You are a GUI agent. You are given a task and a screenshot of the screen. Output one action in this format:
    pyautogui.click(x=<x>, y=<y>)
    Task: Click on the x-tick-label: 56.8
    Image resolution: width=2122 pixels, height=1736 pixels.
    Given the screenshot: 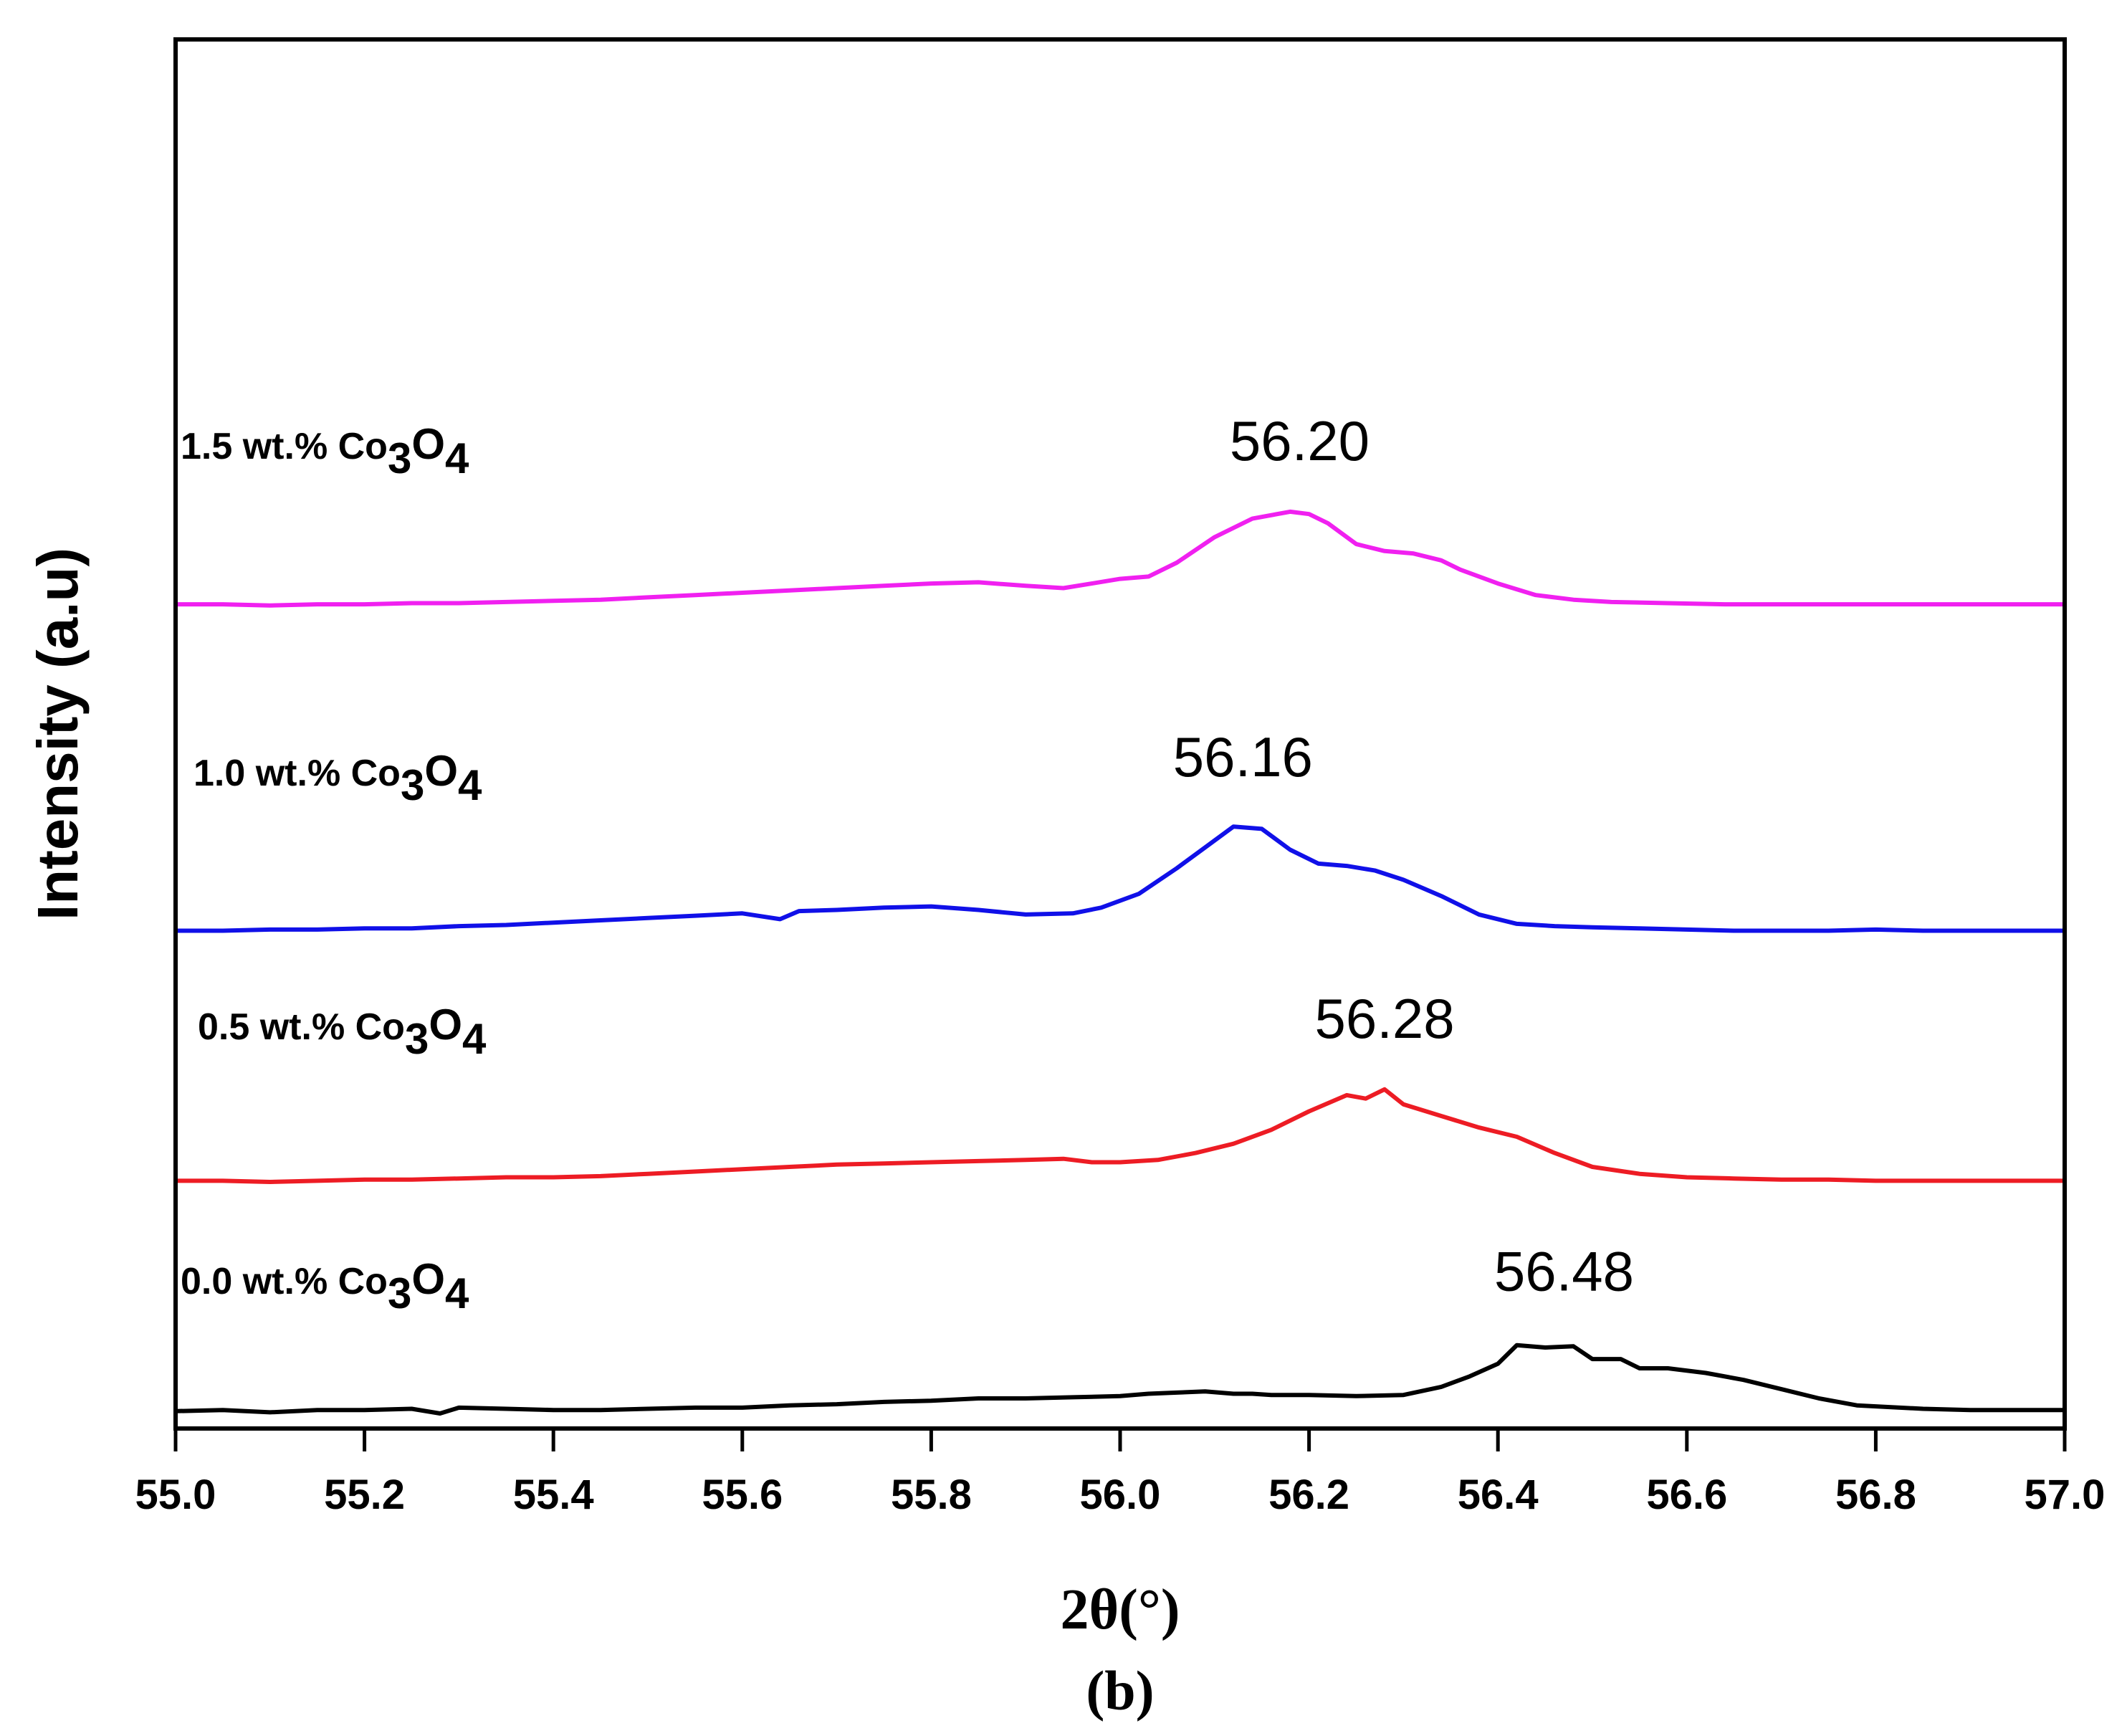 What is the action you would take?
    pyautogui.click(x=1875, y=1495)
    